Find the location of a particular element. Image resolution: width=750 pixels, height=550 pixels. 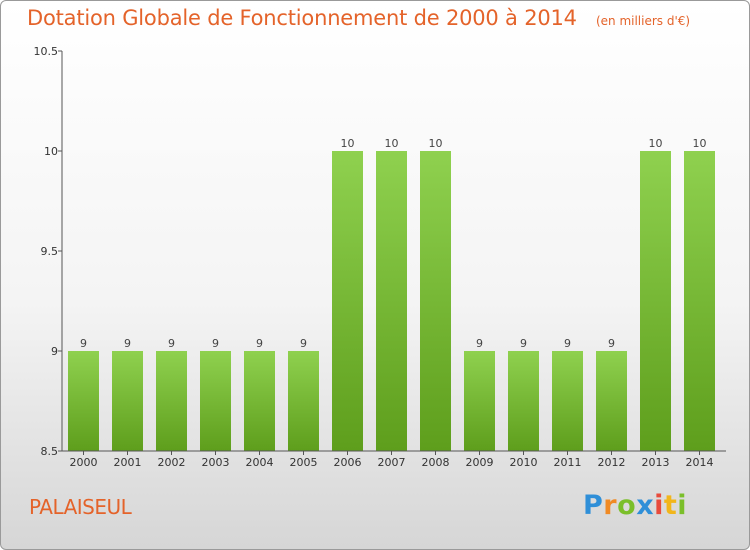

y-tick-label: 10 is located at coordinates (51, 151).